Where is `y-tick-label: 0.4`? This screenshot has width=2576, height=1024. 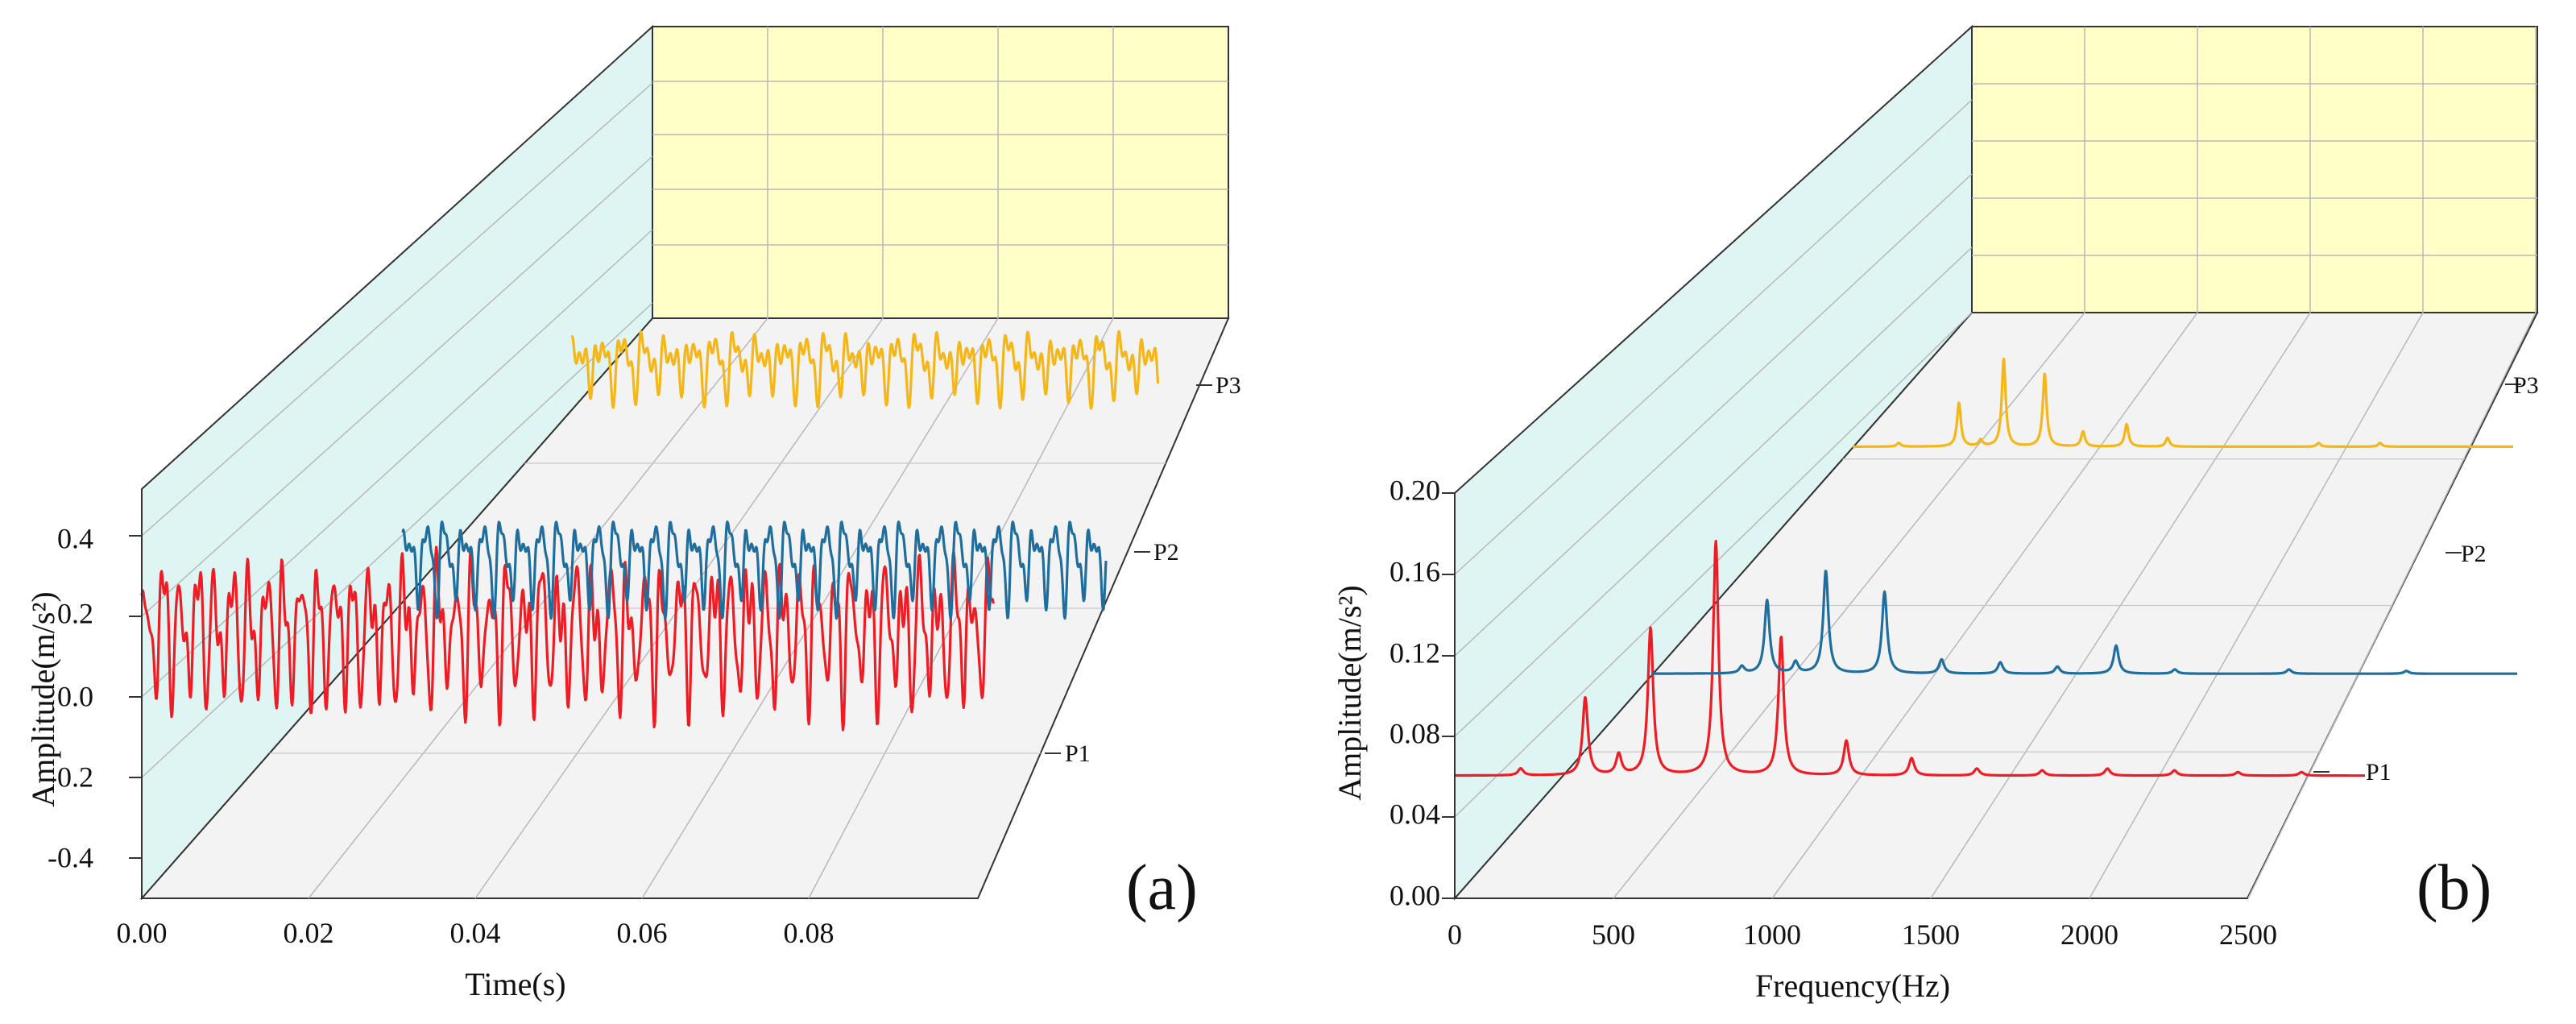 y-tick-label: 0.4 is located at coordinates (75, 538).